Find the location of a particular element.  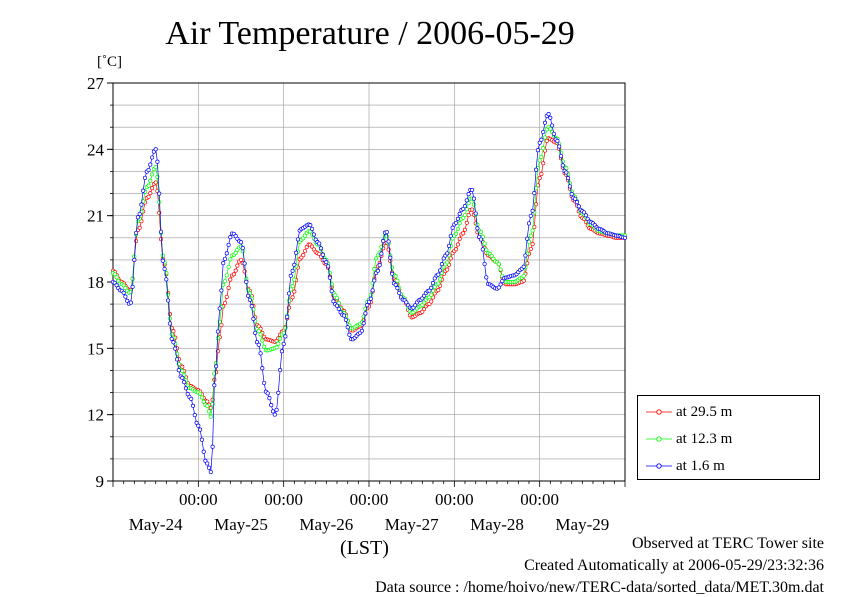

x-time-label: 00:00 is located at coordinates (454, 499).